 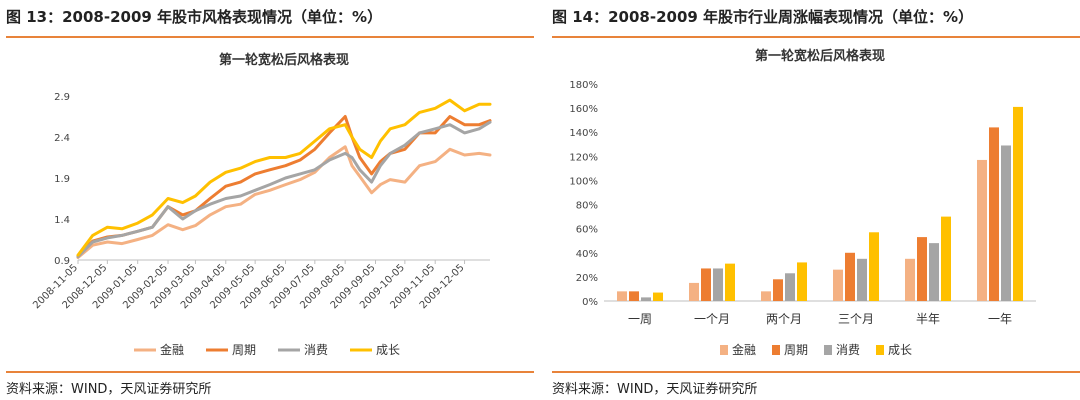 What do you see at coordinates (784, 319) in the screenshot?
I see `x-tick-label: 两个月` at bounding box center [784, 319].